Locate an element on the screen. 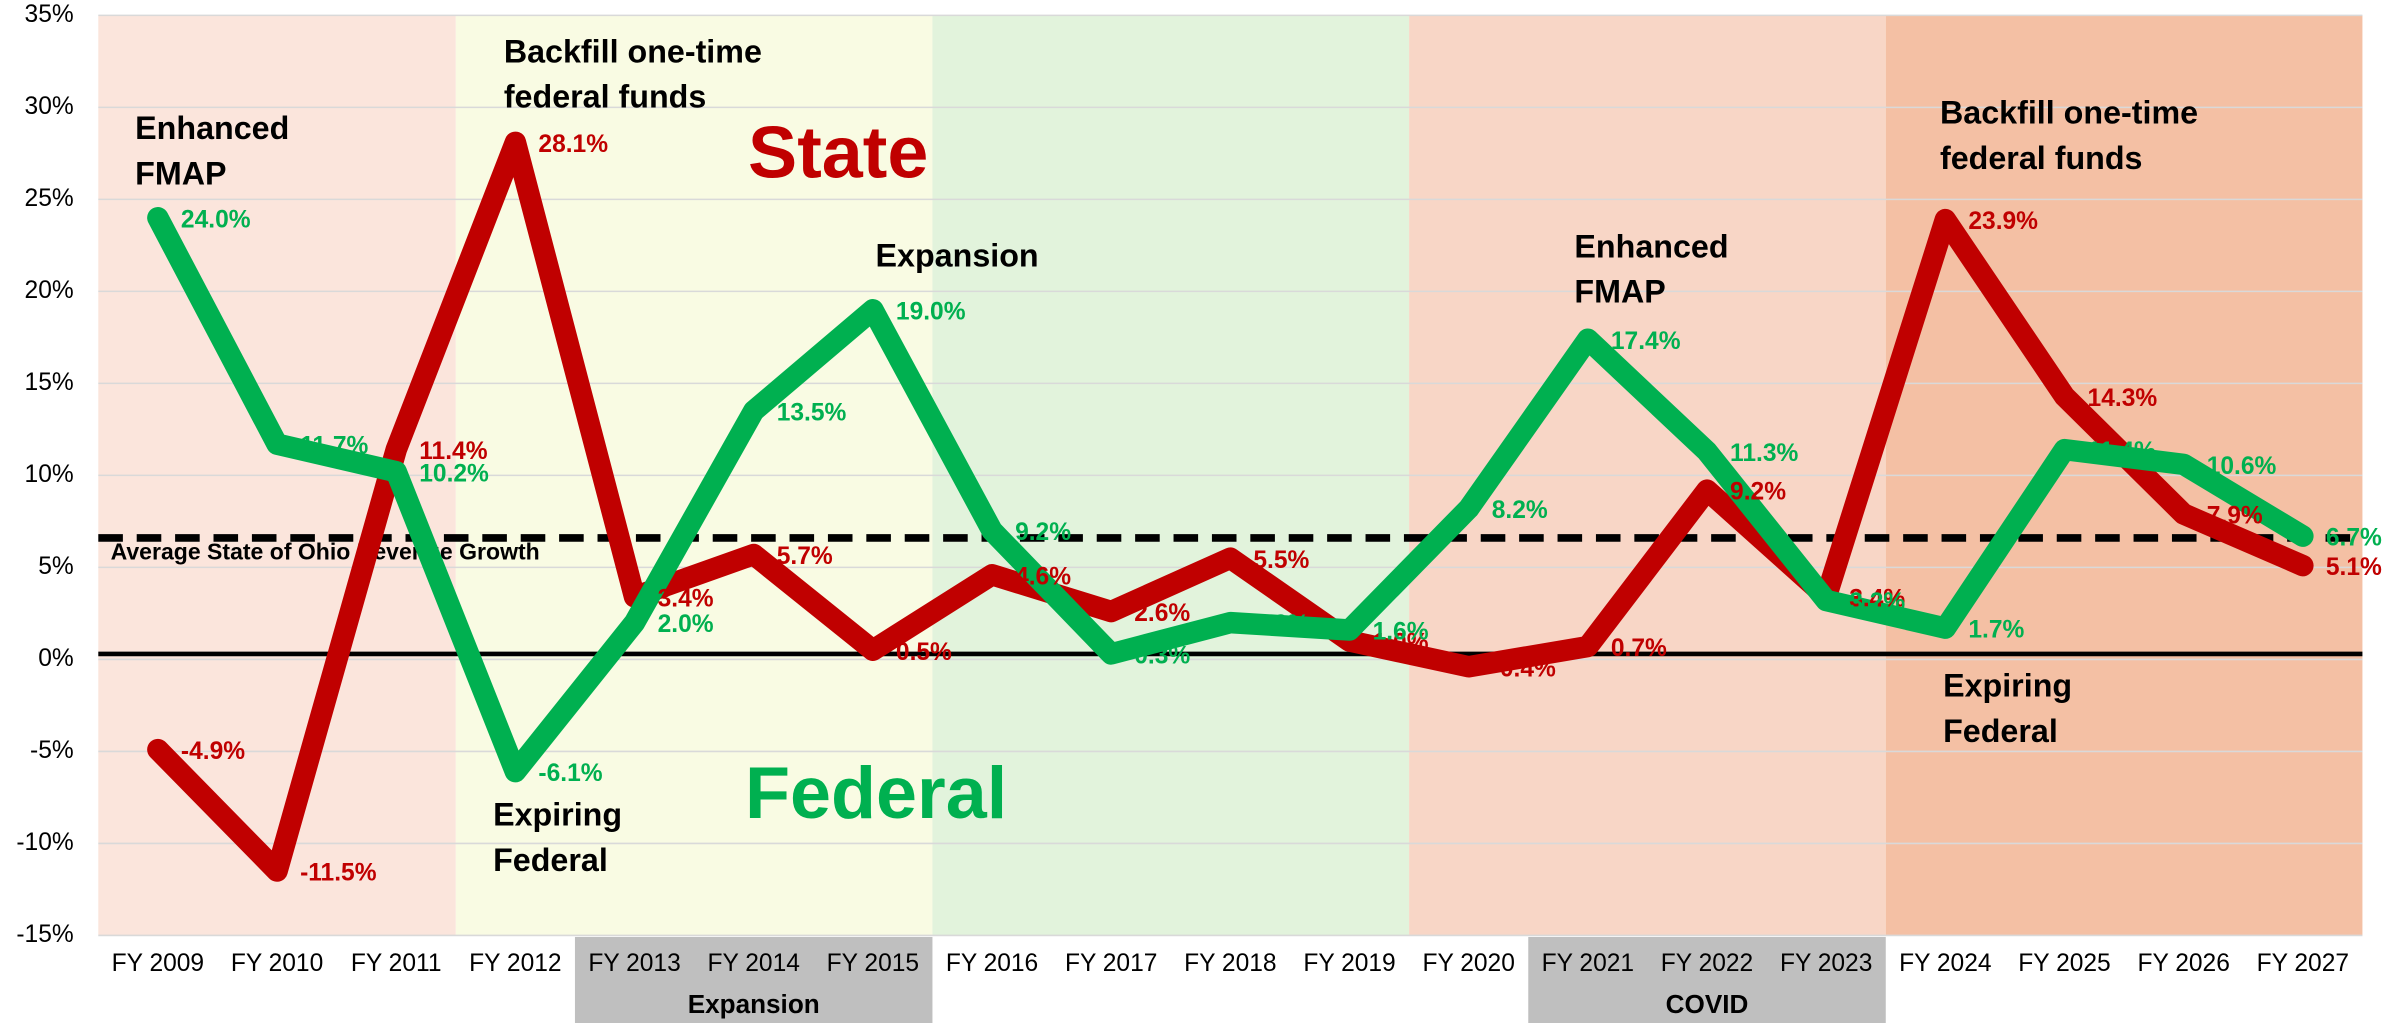 The height and width of the screenshot is (1023, 2387). x-tick-label: FY 2025 is located at coordinates (2064, 963).